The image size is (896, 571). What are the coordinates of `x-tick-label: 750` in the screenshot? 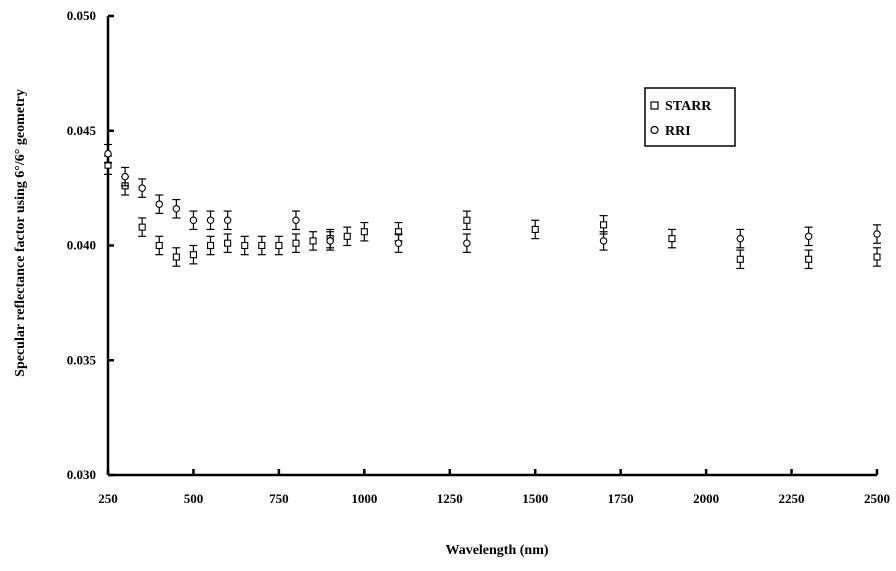 It's located at (279, 498).